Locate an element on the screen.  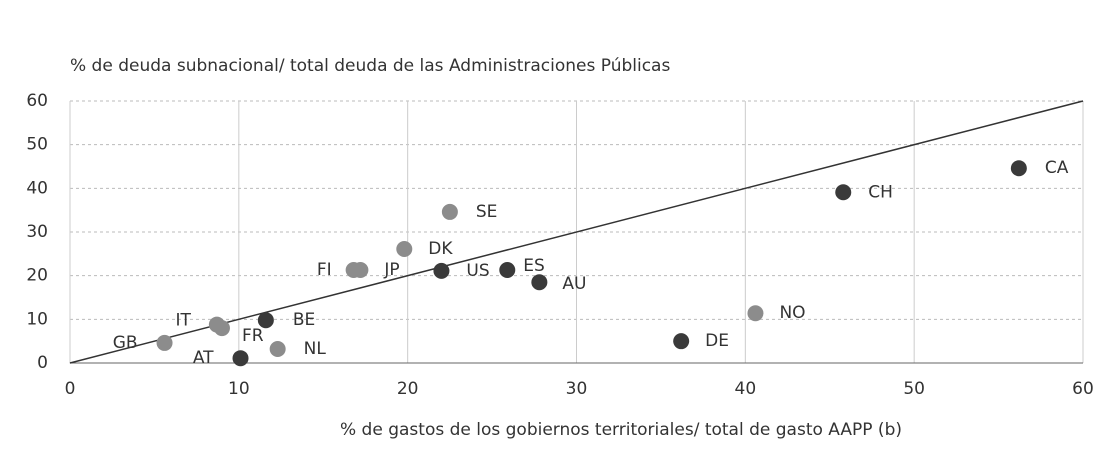
point-label: US is located at coordinates (477, 271).